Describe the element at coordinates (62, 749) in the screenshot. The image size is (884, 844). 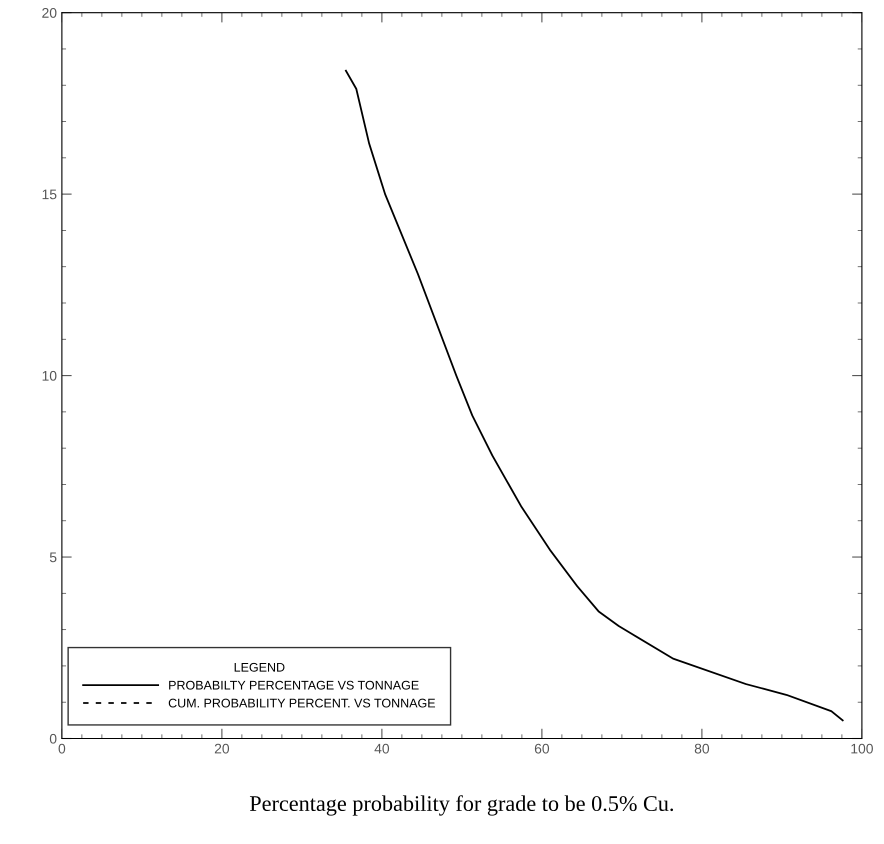
I see `x-tick-label: 0` at that location.